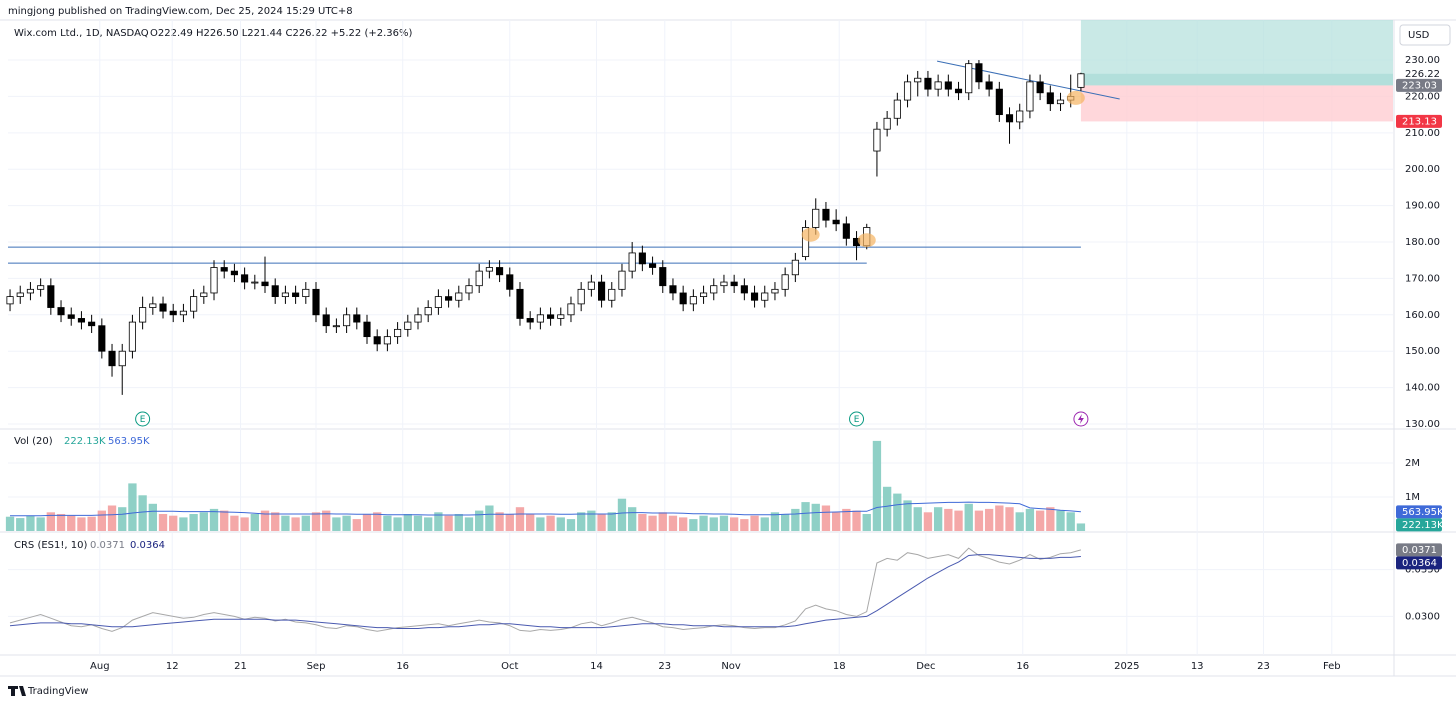  I want to click on crs-title: CRS (ES1!, 10), so click(50, 545).